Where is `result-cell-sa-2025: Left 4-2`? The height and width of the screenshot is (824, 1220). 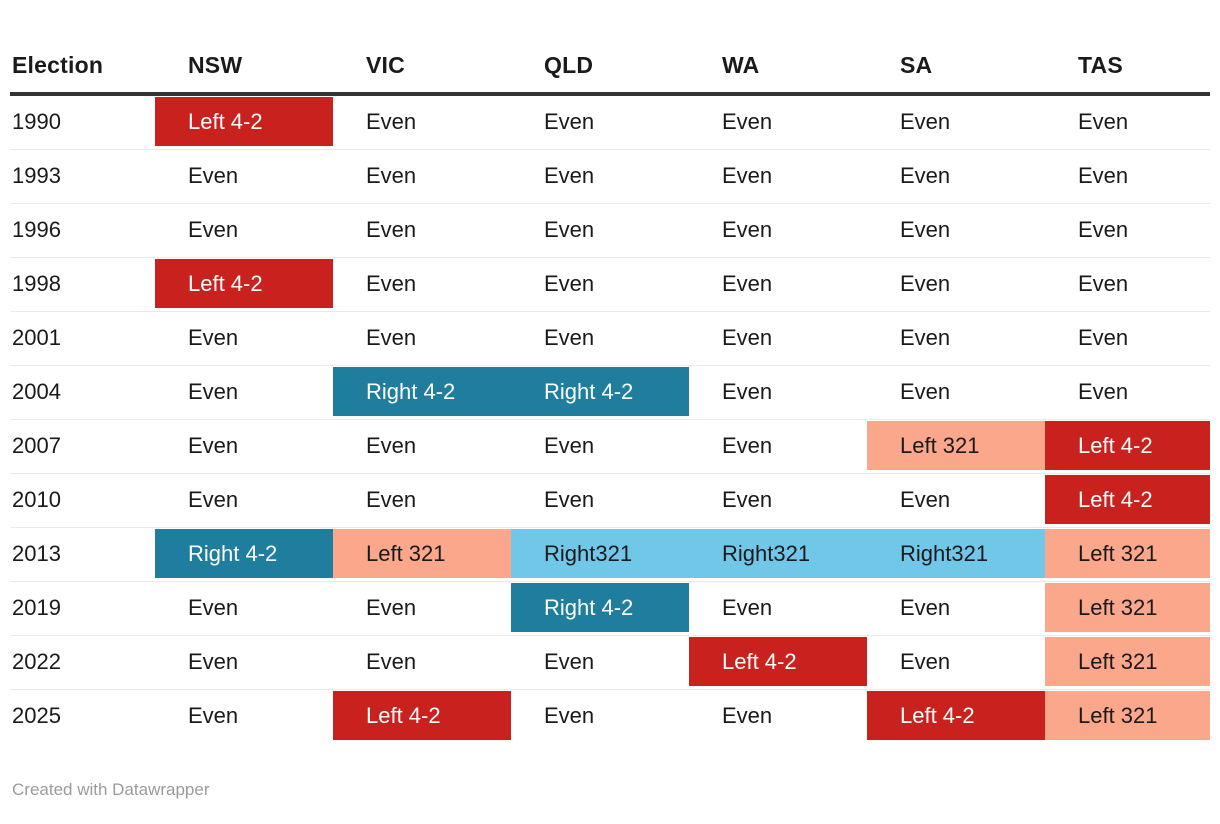 result-cell-sa-2025: Left 4-2 is located at coordinates (956, 717).